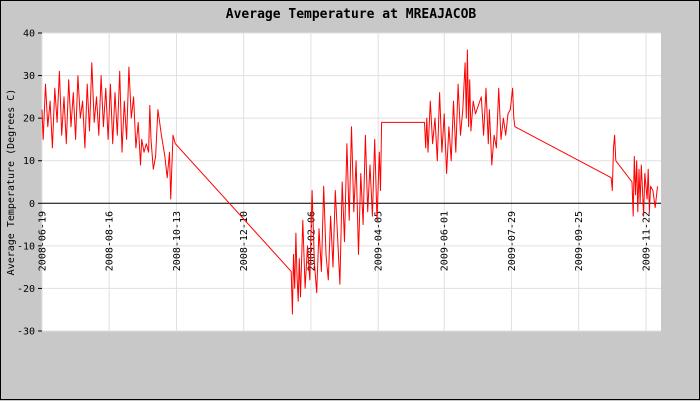  I want to click on y-tick-label: 0, so click(32, 204).